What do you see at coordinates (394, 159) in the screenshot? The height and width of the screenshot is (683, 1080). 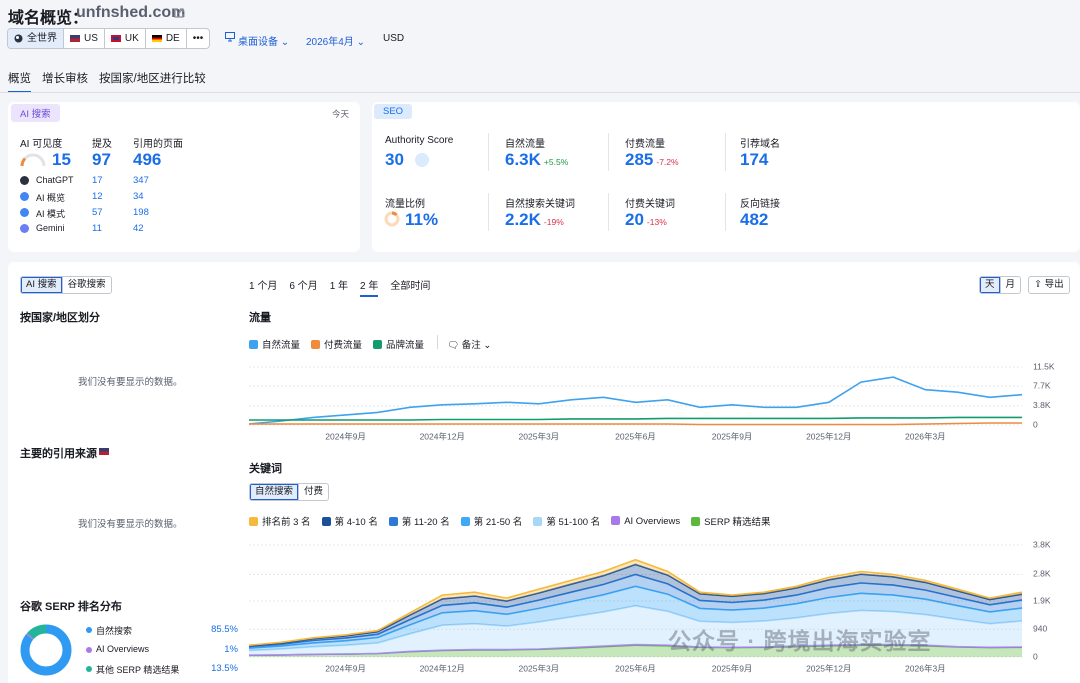 I see `metric-number: 30` at bounding box center [394, 159].